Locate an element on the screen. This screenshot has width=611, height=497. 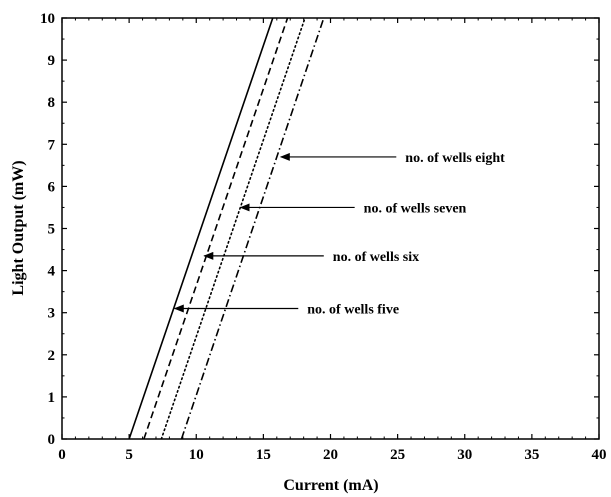
y-tick-label: 1 is located at coordinates (52, 398).